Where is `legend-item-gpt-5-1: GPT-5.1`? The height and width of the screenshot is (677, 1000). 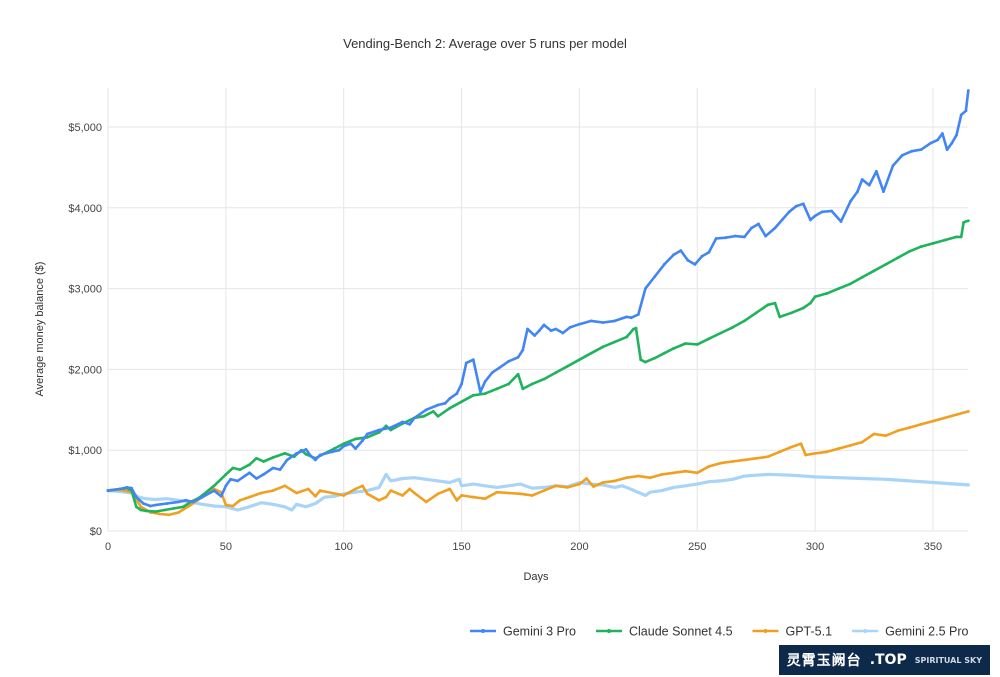 legend-item-gpt-5-1: GPT-5.1 is located at coordinates (792, 632).